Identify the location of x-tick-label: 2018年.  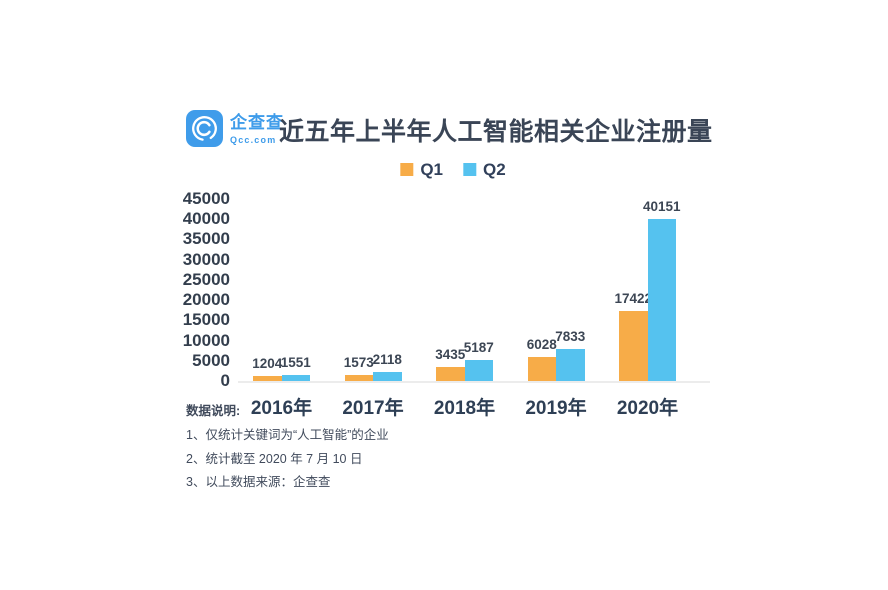
(464, 408).